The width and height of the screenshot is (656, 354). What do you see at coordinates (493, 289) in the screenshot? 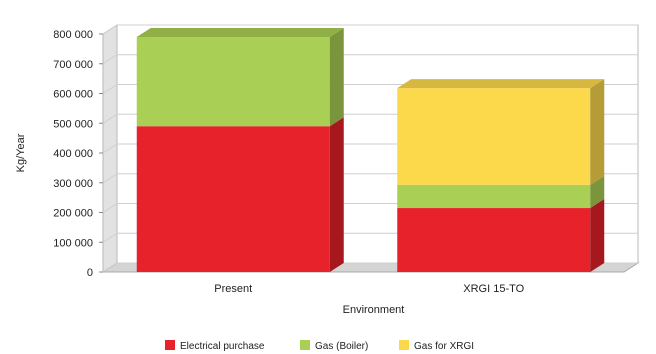
I see `x-tick-label: XRGI 15-TO` at bounding box center [493, 289].